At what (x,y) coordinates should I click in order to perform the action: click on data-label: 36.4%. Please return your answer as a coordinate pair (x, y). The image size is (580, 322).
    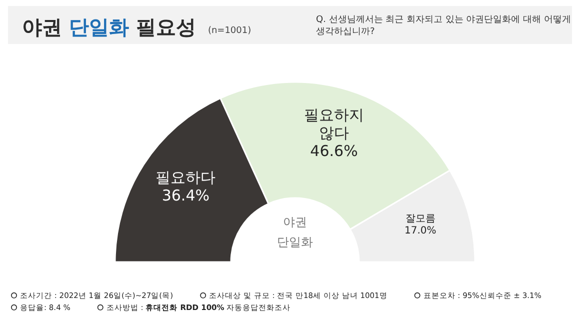
    Looking at the image, I should click on (186, 195).